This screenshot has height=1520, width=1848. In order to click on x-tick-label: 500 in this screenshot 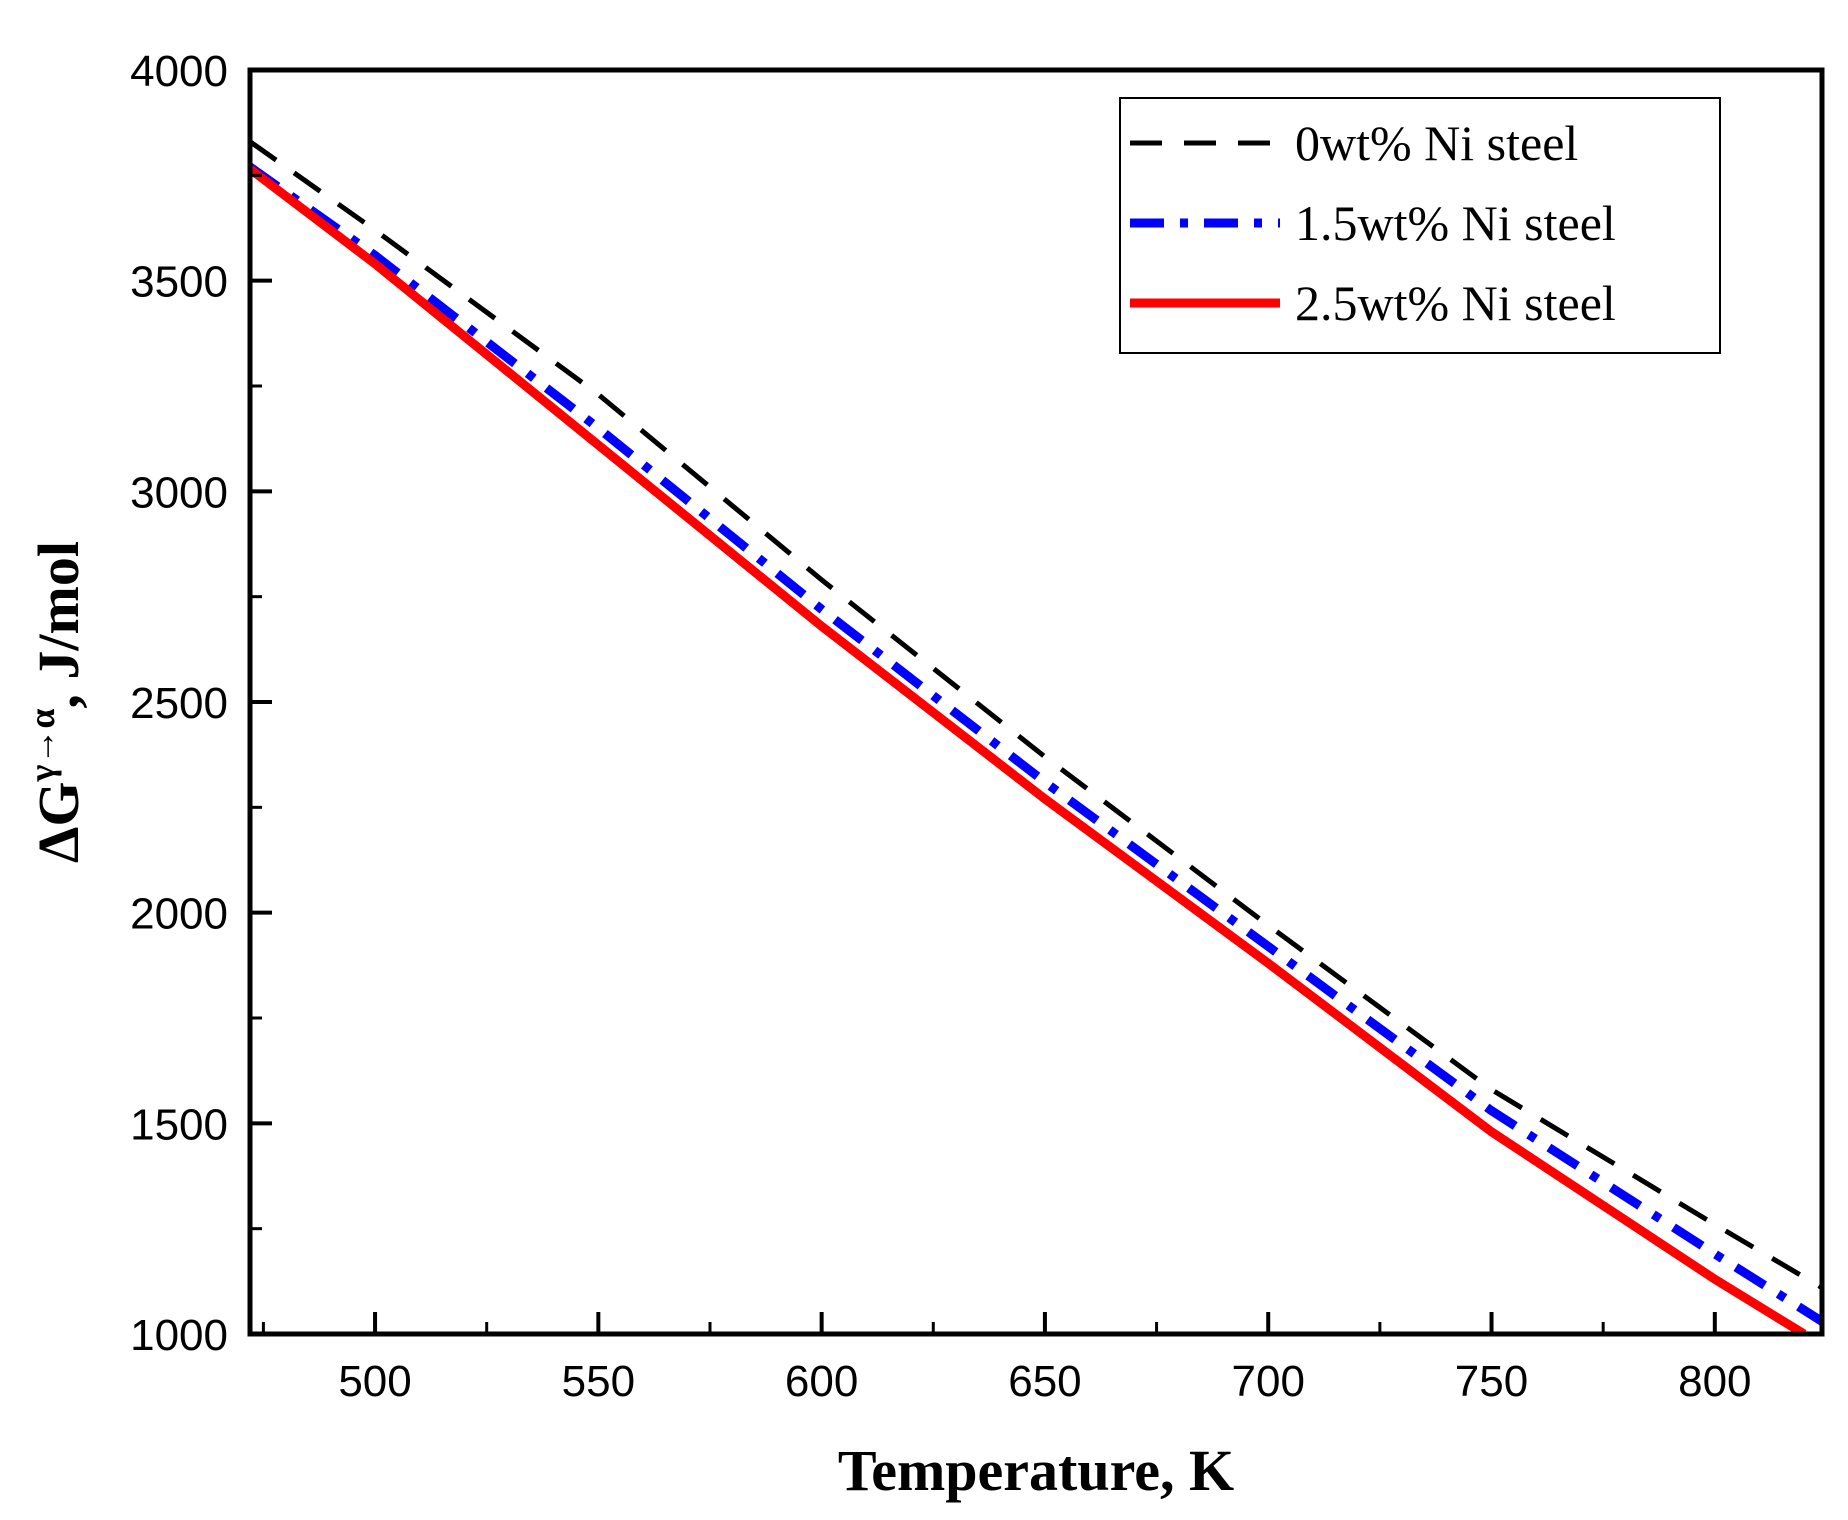, I will do `click(374, 1381)`.